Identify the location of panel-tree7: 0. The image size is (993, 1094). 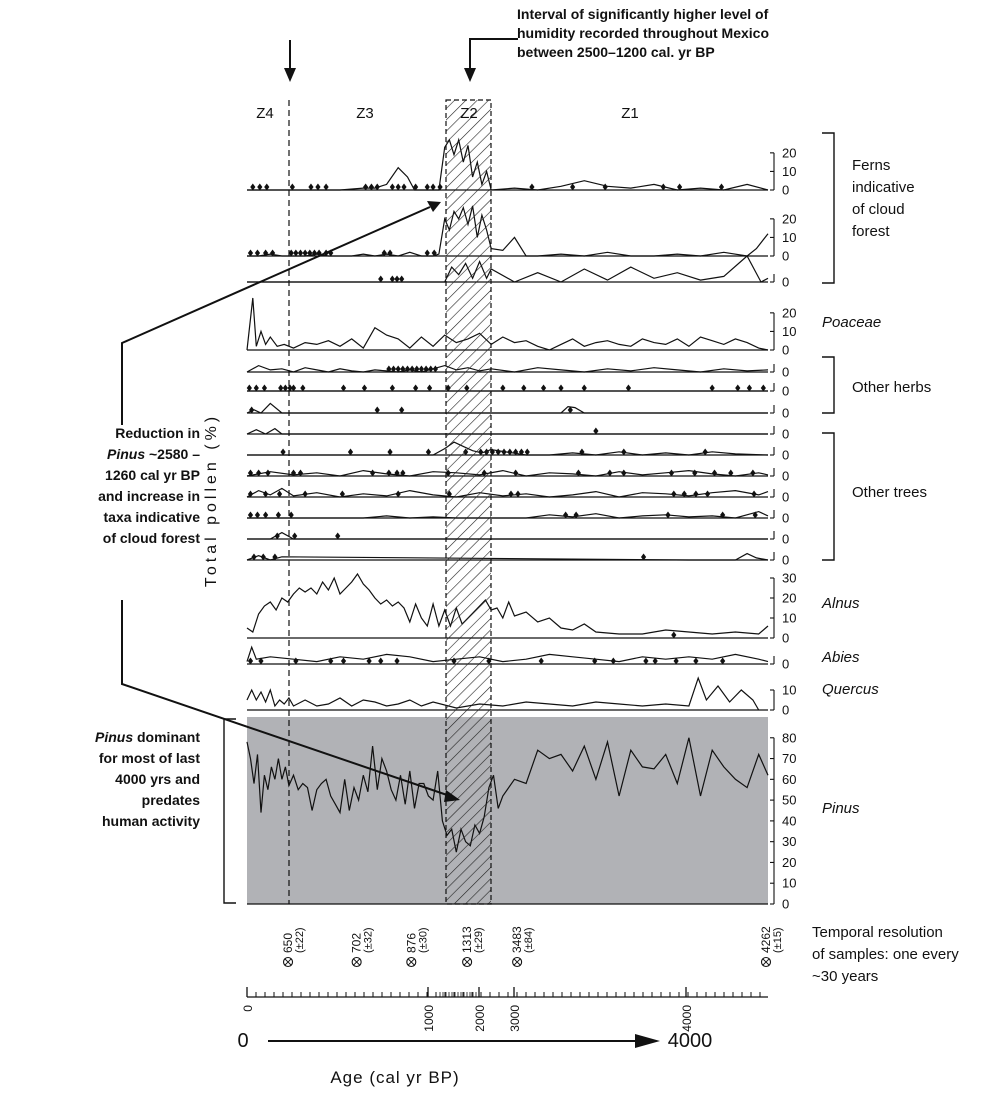
(517, 560).